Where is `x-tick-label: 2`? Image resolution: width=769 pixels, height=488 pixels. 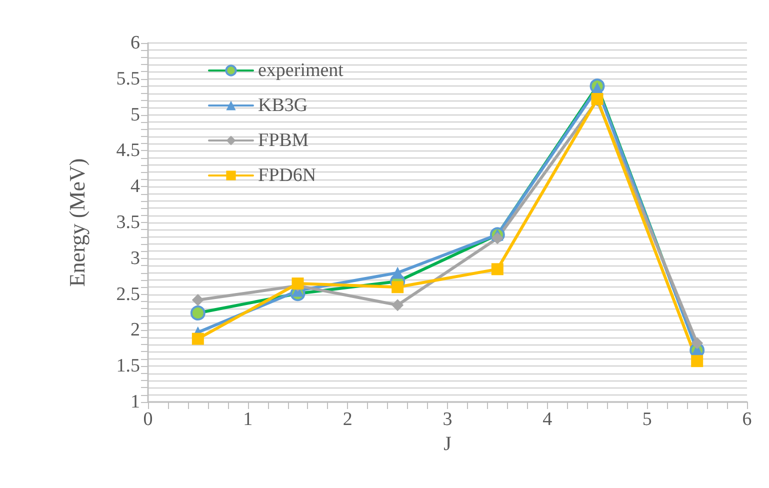
x-tick-label: 2 is located at coordinates (347, 419).